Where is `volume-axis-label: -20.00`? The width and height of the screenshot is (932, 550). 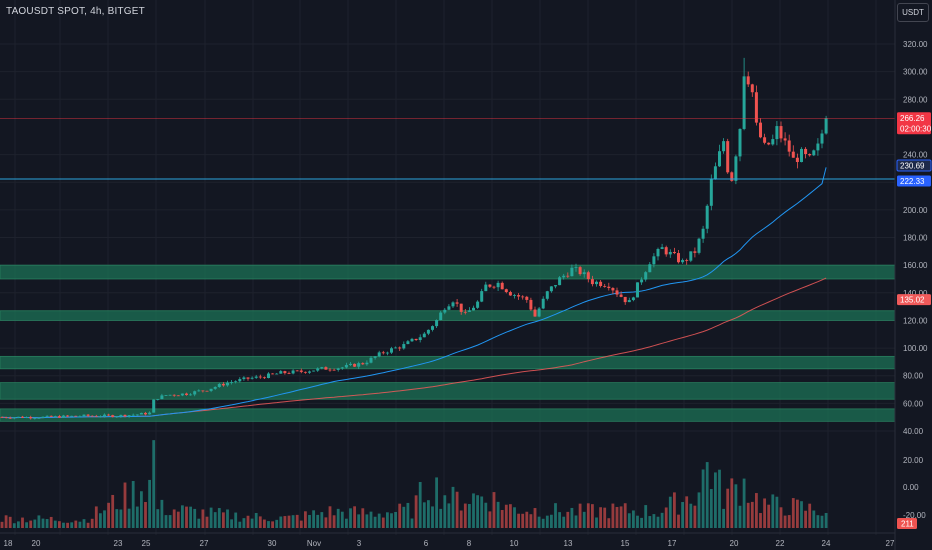 volume-axis-label: -20.00 is located at coordinates (914, 515).